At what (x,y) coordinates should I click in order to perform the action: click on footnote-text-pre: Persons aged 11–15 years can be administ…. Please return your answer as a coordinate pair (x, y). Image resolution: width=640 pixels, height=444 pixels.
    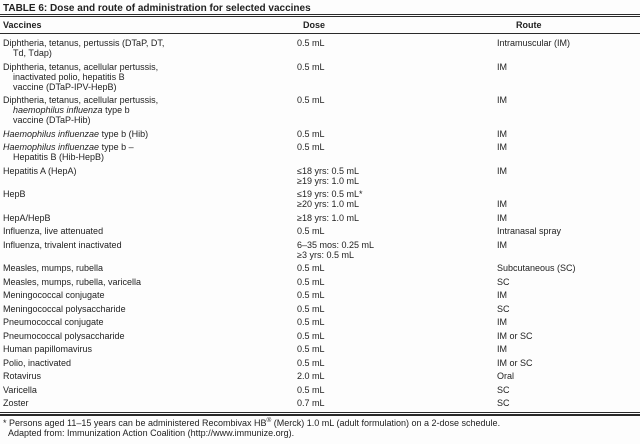
    Looking at the image, I should click on (136, 422).